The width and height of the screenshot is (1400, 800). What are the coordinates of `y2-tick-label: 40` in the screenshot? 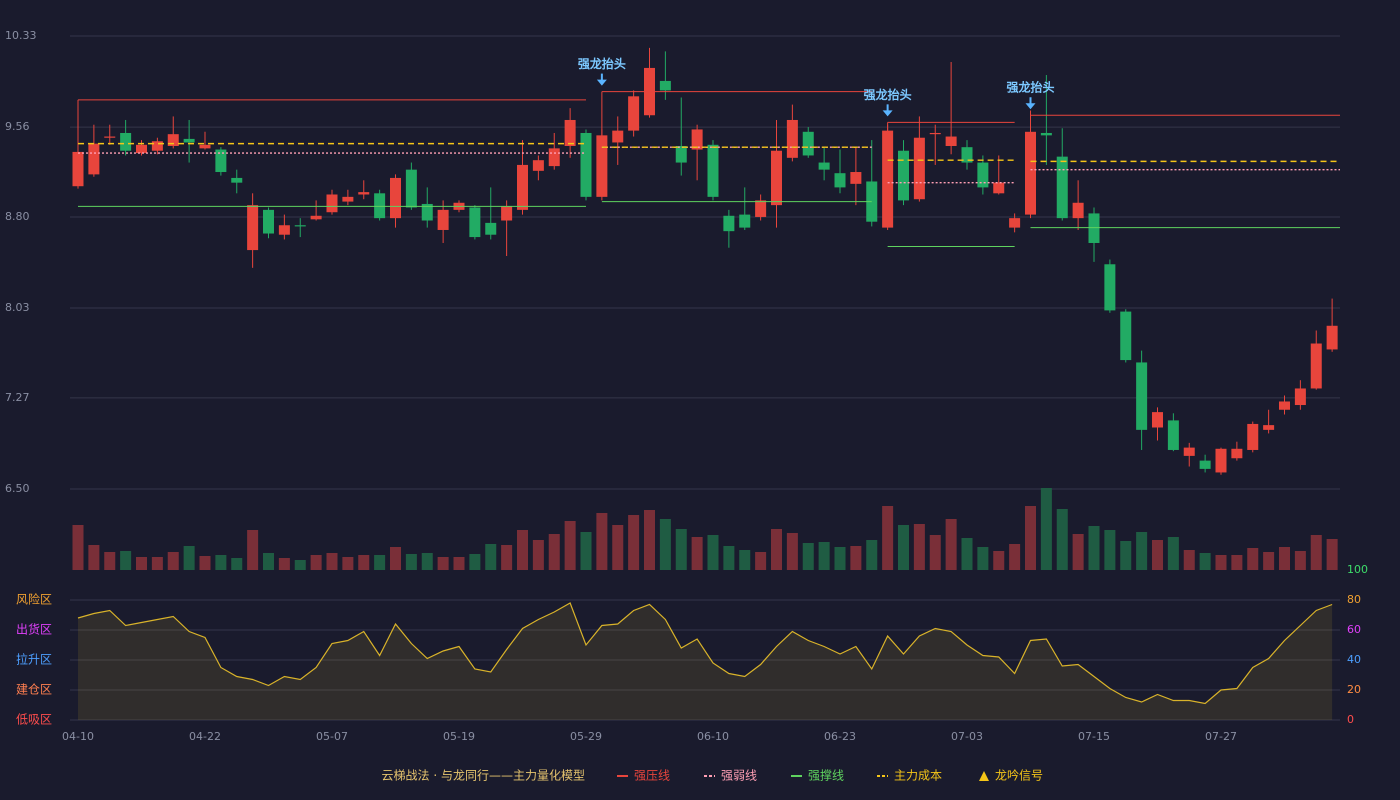 It's located at (1354, 659).